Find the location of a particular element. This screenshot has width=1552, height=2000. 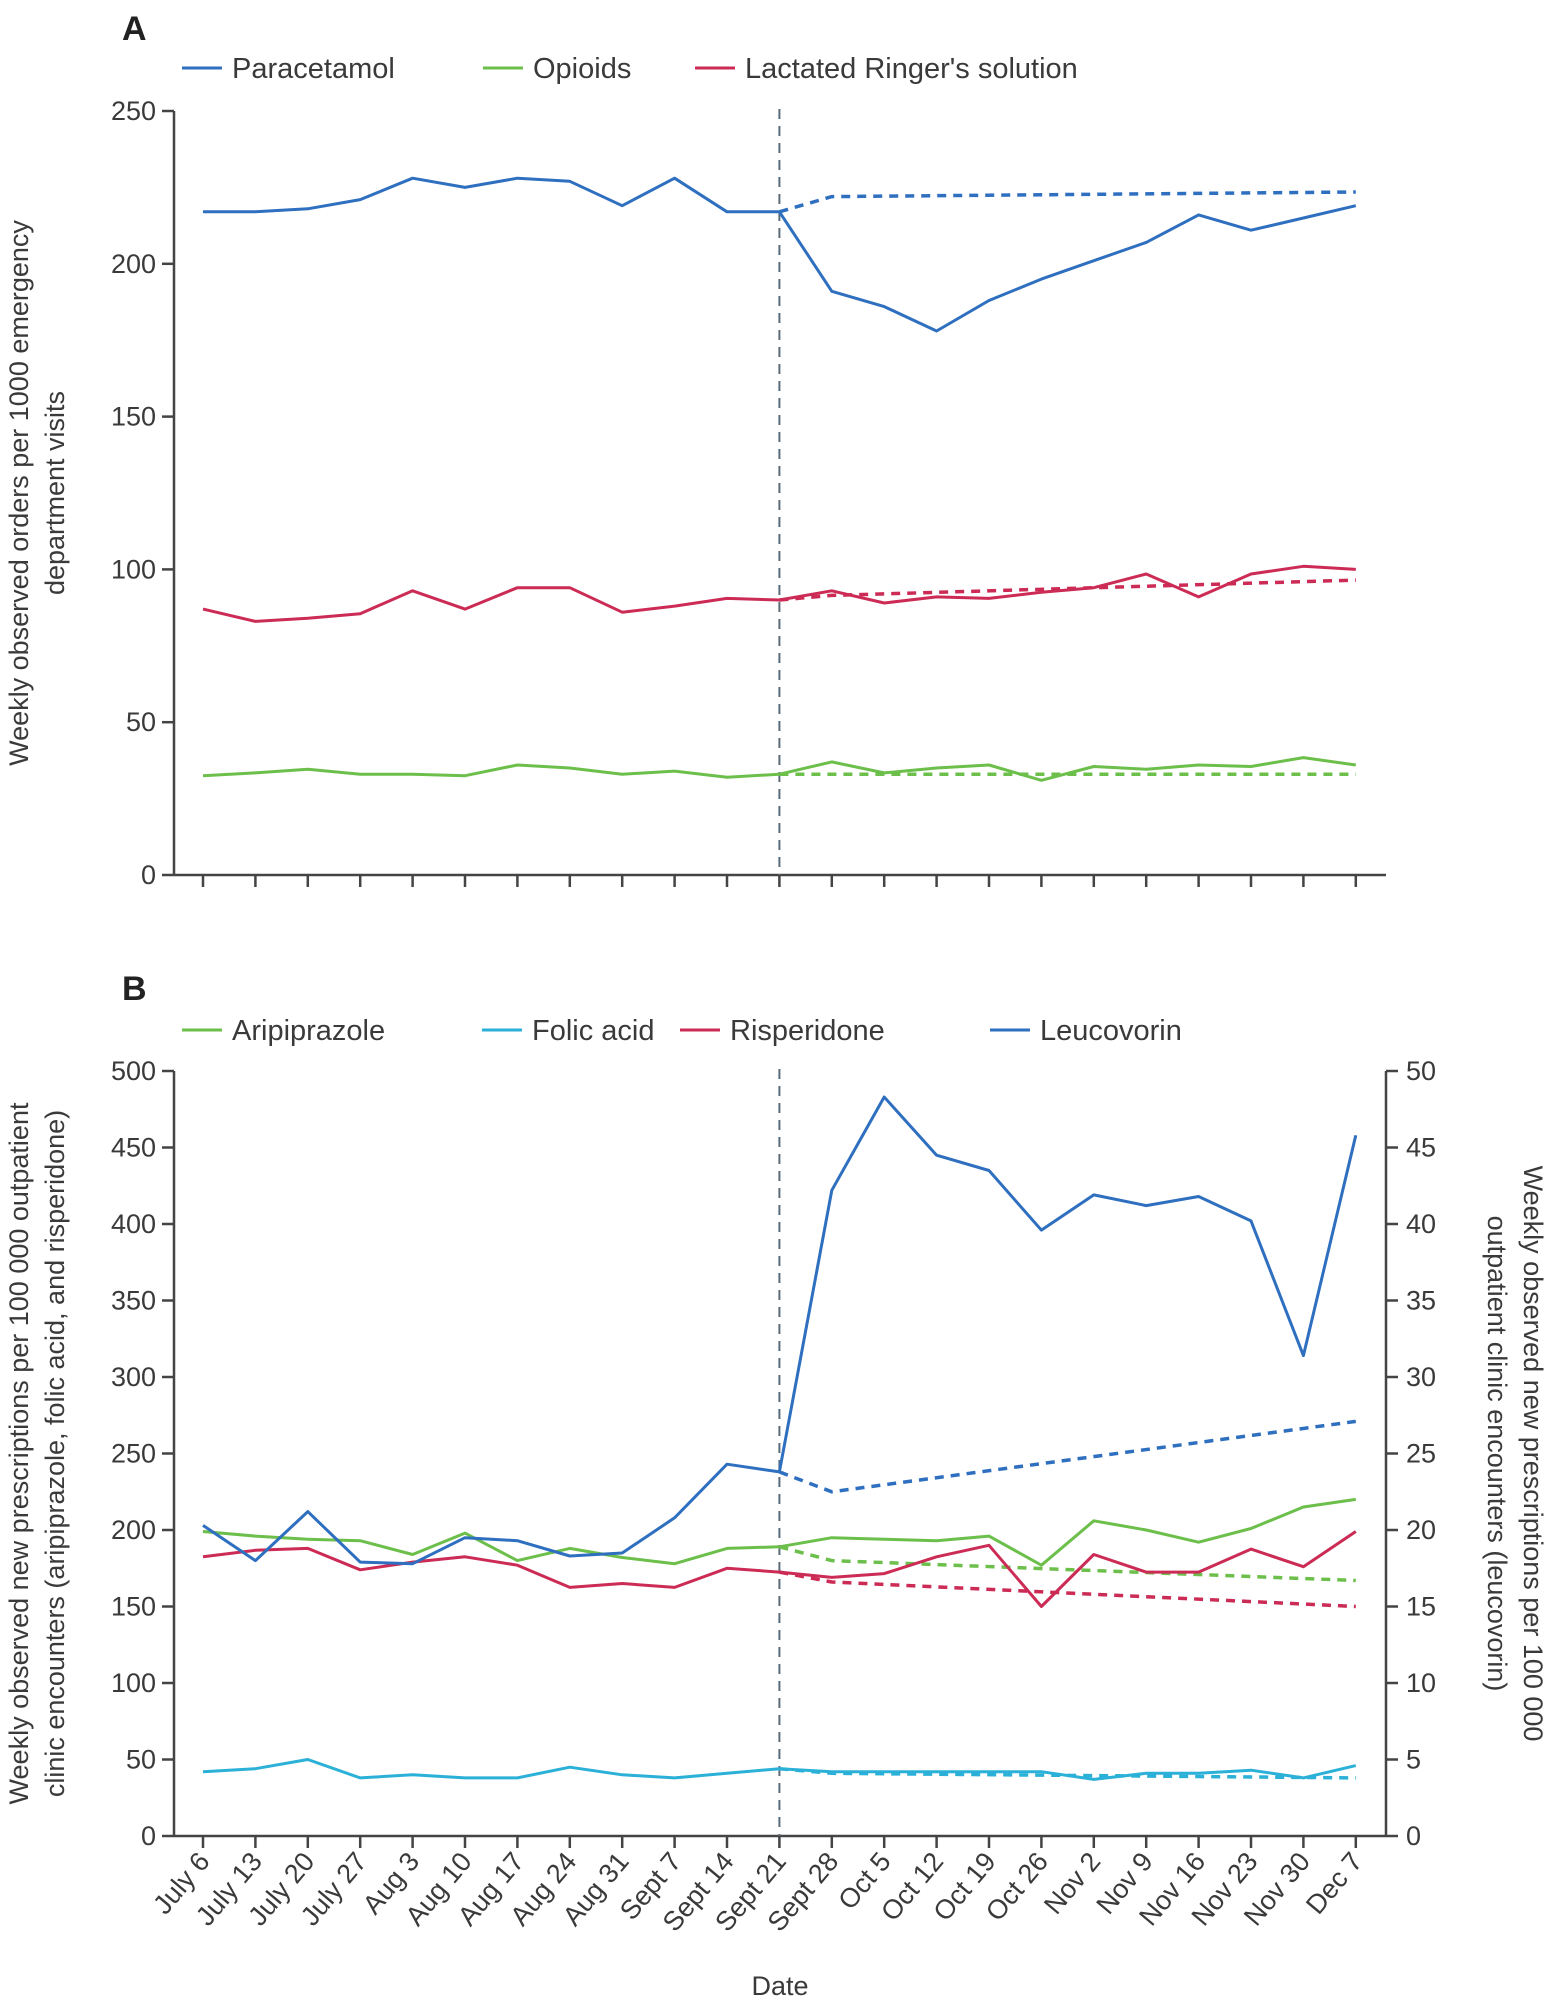

y-tick-label: 300 is located at coordinates (133, 1377).